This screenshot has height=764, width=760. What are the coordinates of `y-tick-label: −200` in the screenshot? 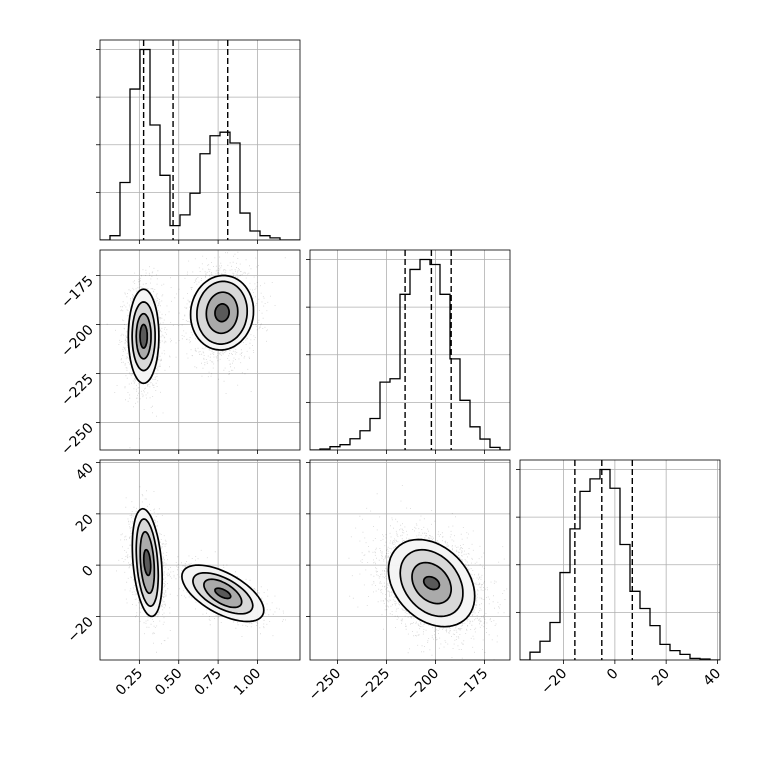 It's located at (77, 341).